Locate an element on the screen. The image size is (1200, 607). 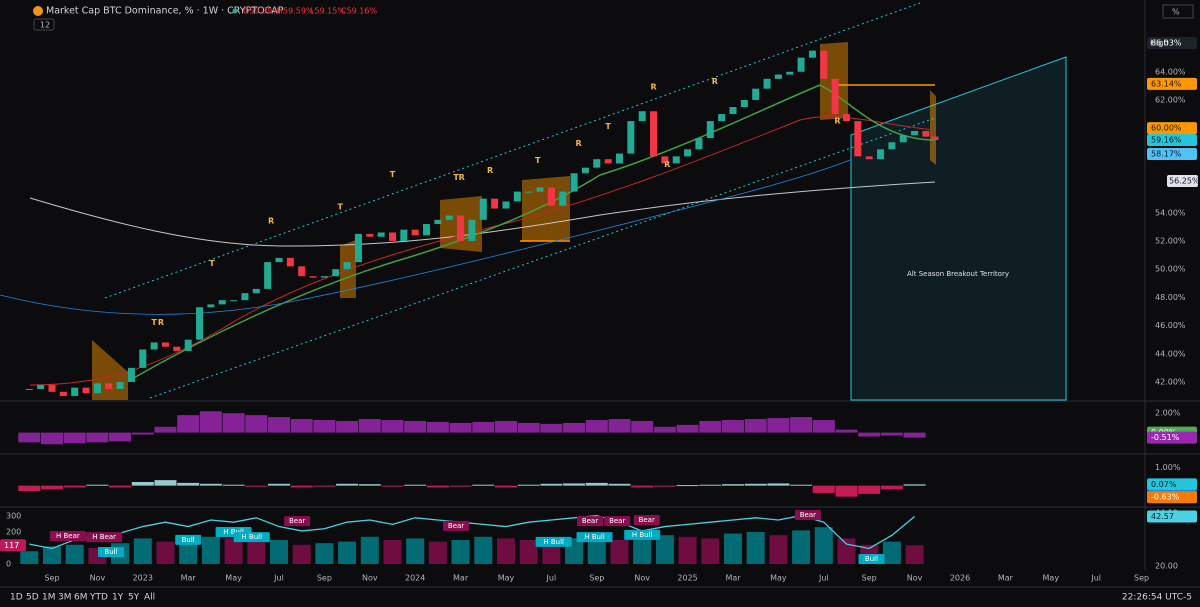
x-tick-label: May is located at coordinates (1051, 578).